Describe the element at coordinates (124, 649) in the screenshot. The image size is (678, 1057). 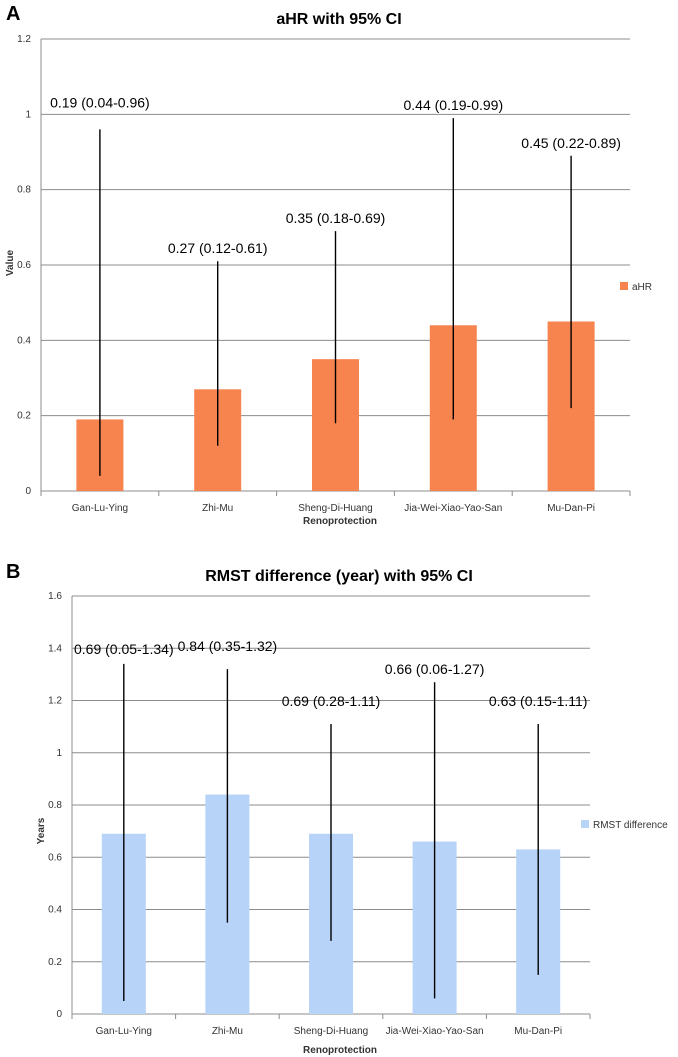
I see `data-label: 0.69 (0.05-1.34)` at that location.